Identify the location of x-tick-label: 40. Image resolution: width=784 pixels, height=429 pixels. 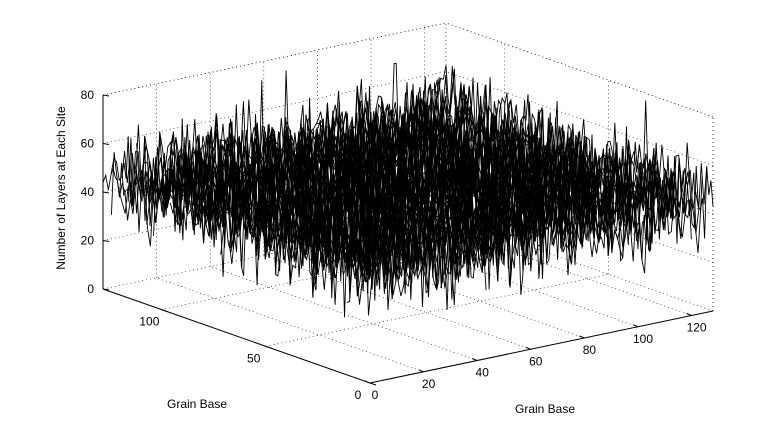
(483, 373).